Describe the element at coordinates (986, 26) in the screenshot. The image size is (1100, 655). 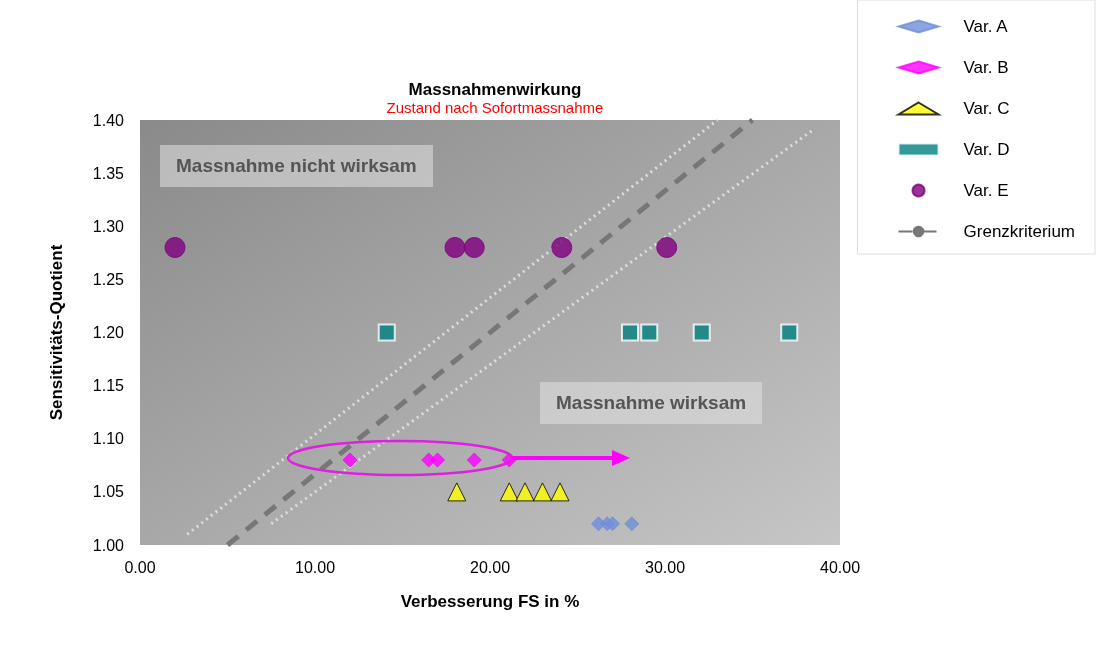
I see `legend-label: Var. A` at that location.